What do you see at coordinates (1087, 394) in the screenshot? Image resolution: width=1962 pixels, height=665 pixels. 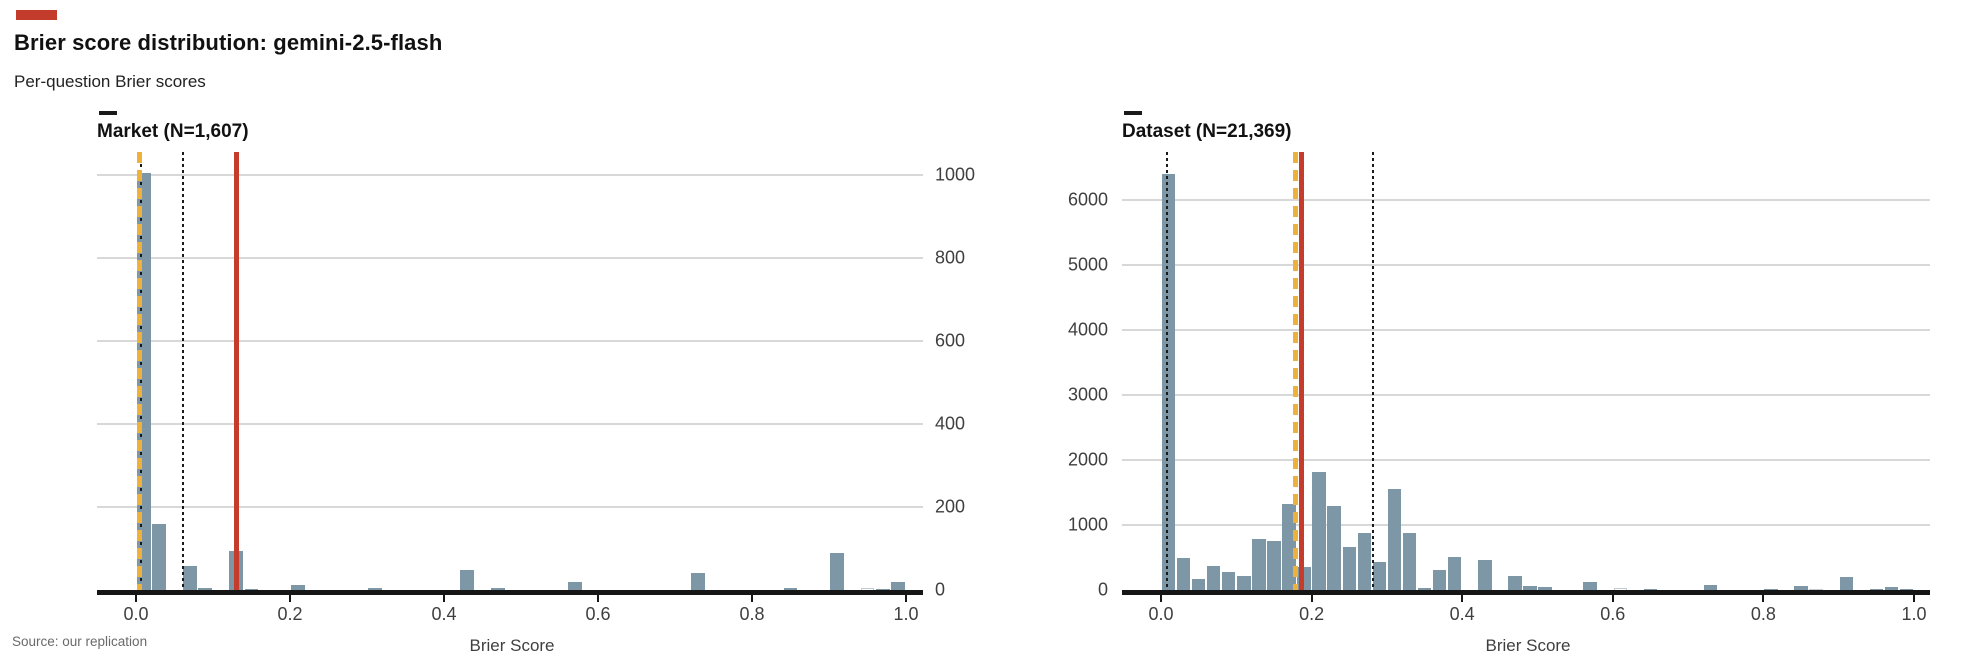 I see `y-tick-label: 3000` at bounding box center [1087, 394].